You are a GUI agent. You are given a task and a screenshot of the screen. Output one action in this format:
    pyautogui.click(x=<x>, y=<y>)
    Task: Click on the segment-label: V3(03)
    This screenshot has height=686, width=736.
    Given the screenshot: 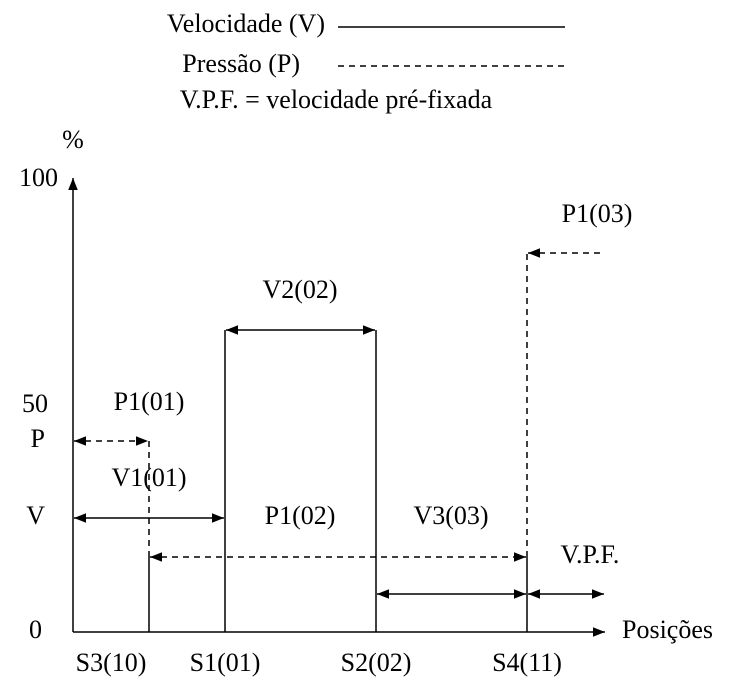 What is the action you would take?
    pyautogui.click(x=450, y=515)
    